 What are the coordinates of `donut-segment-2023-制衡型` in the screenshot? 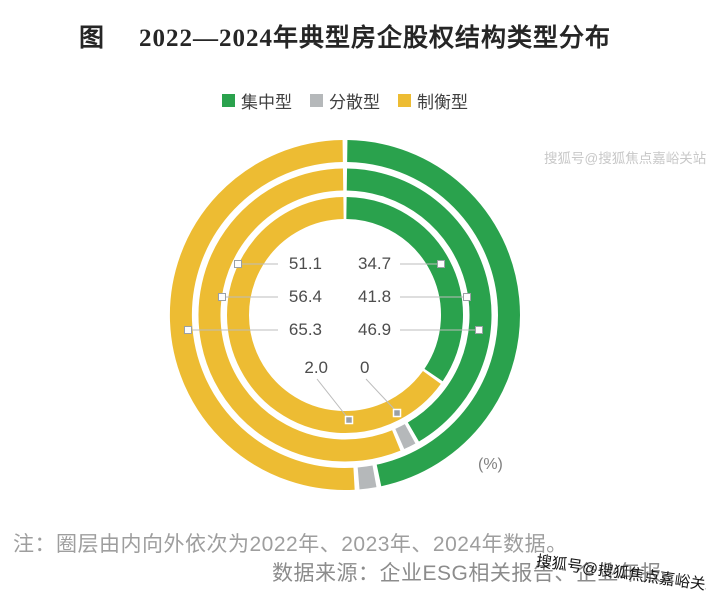 It's located at (299, 315).